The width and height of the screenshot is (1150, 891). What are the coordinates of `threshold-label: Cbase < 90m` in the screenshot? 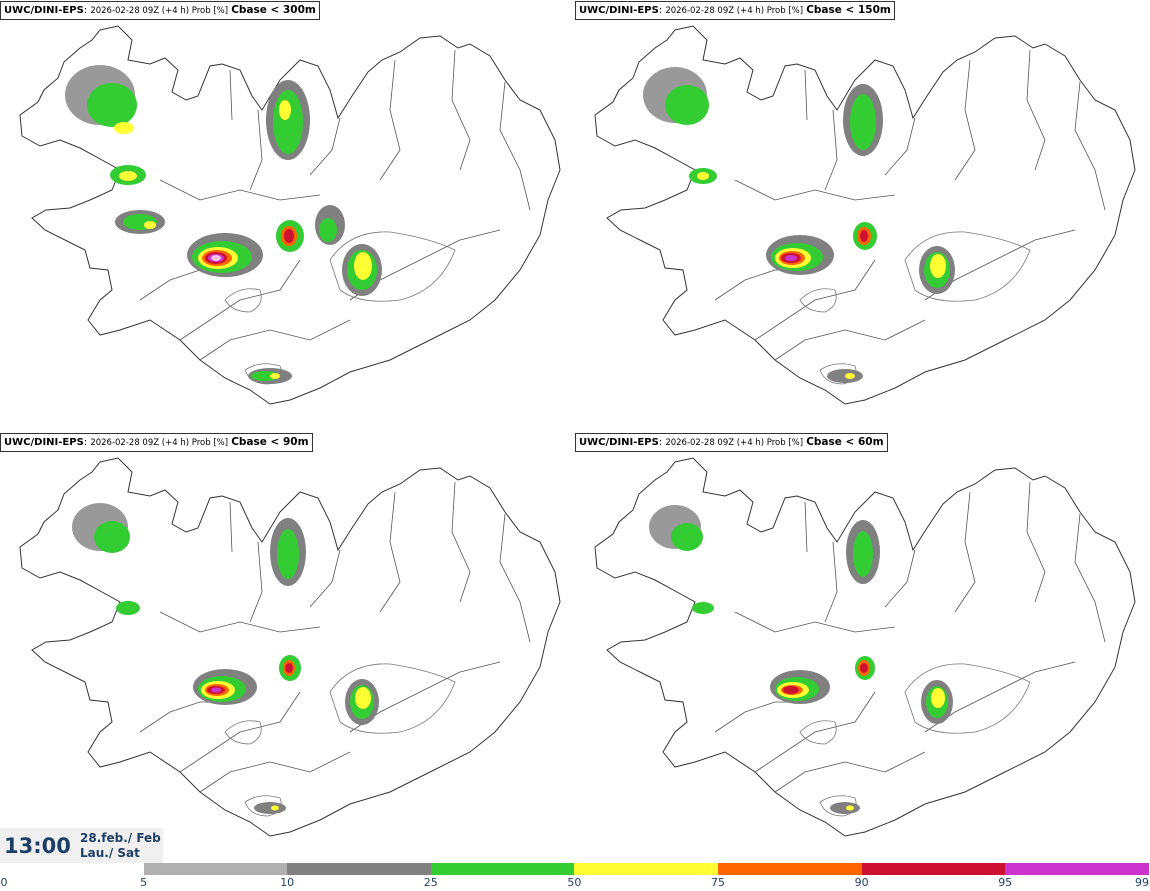 It's located at (270, 442).